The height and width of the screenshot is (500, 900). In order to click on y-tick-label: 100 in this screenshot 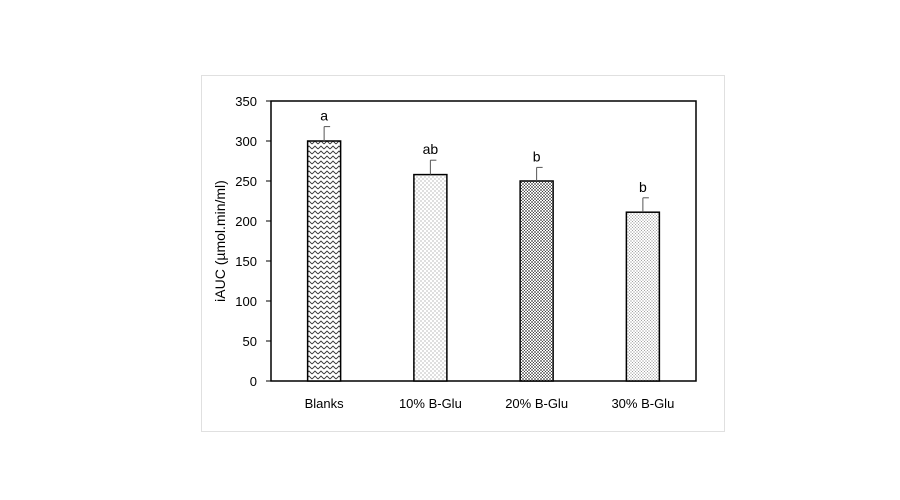, I will do `click(246, 301)`.